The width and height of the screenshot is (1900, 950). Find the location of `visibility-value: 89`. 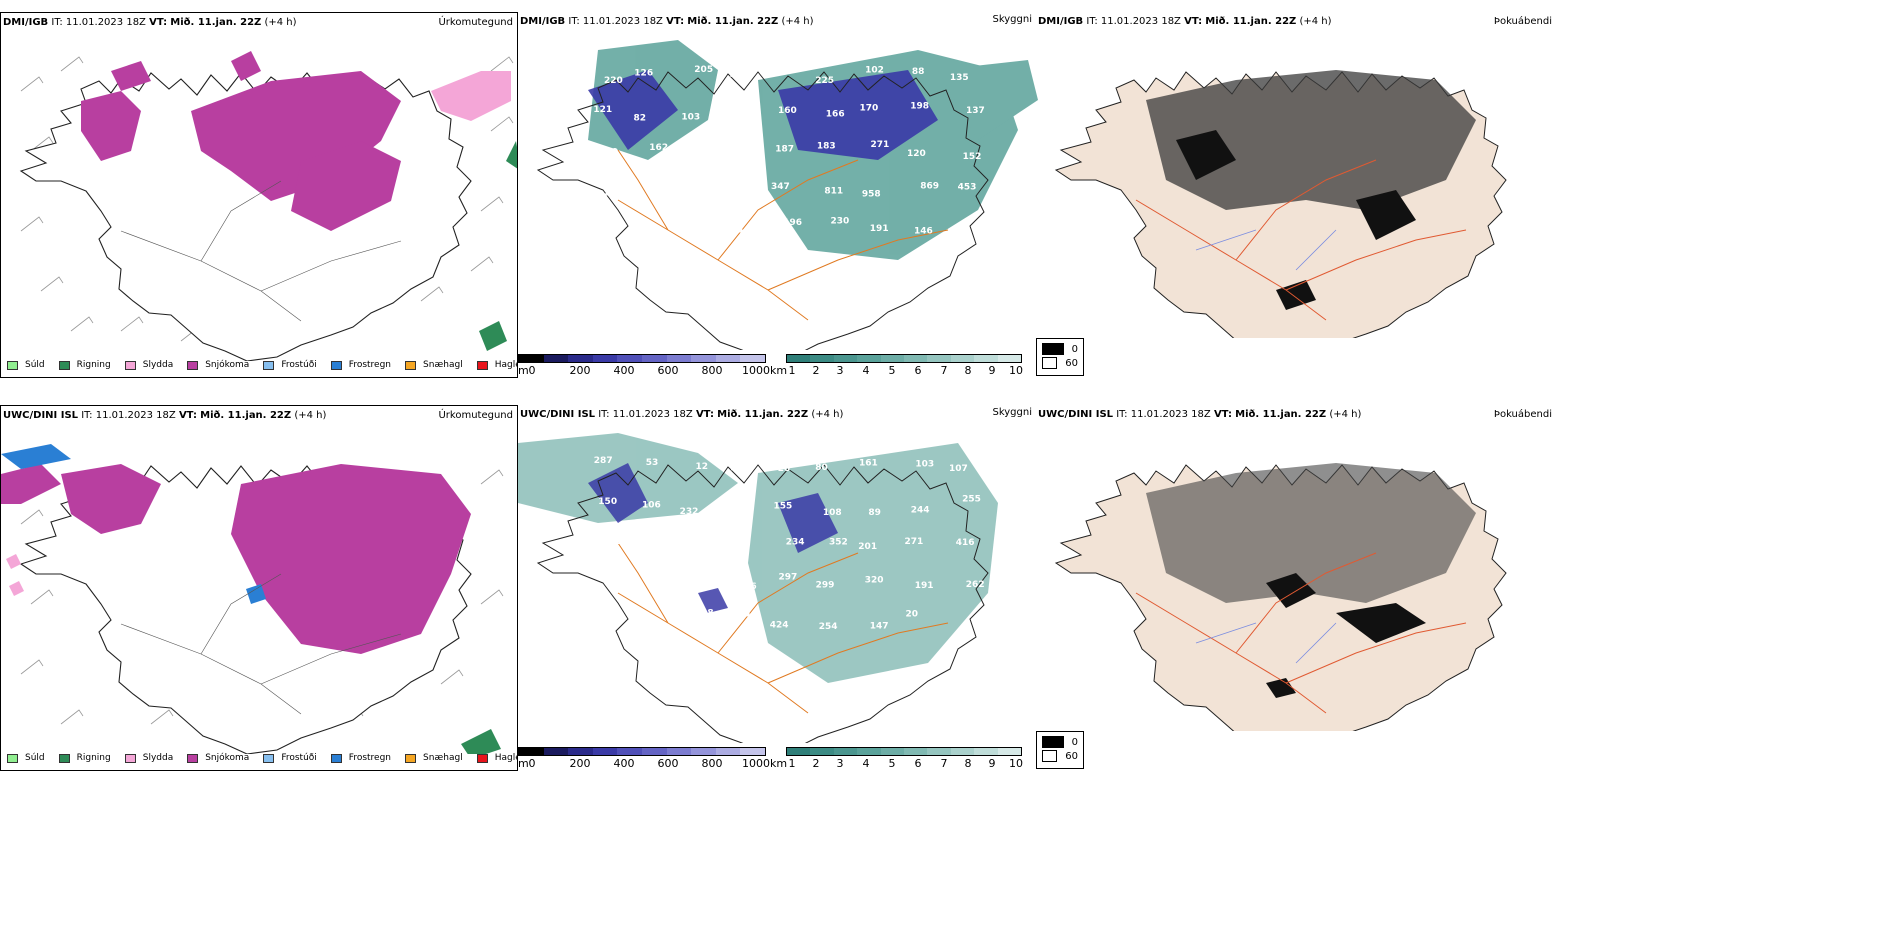

visibility-value: 89 is located at coordinates (874, 513).